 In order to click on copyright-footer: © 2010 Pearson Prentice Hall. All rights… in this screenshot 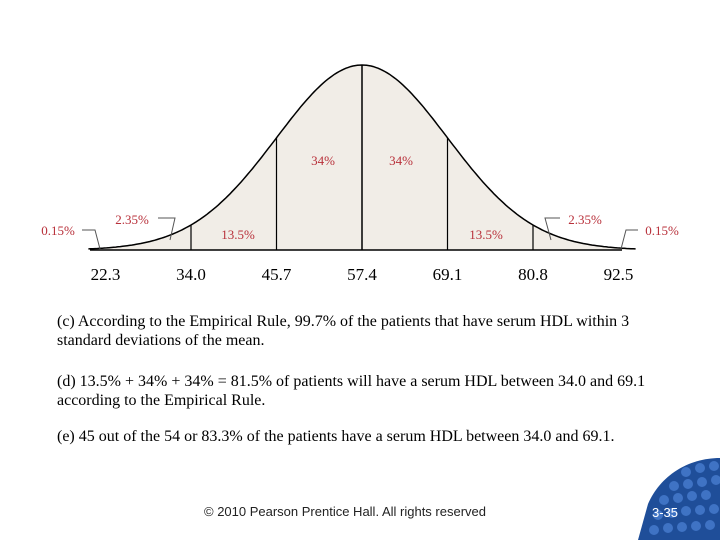, I will do `click(345, 511)`.